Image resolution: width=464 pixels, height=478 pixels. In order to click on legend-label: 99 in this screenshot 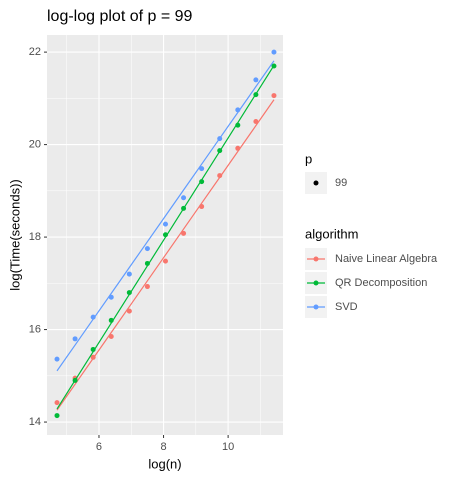, I will do `click(341, 183)`.